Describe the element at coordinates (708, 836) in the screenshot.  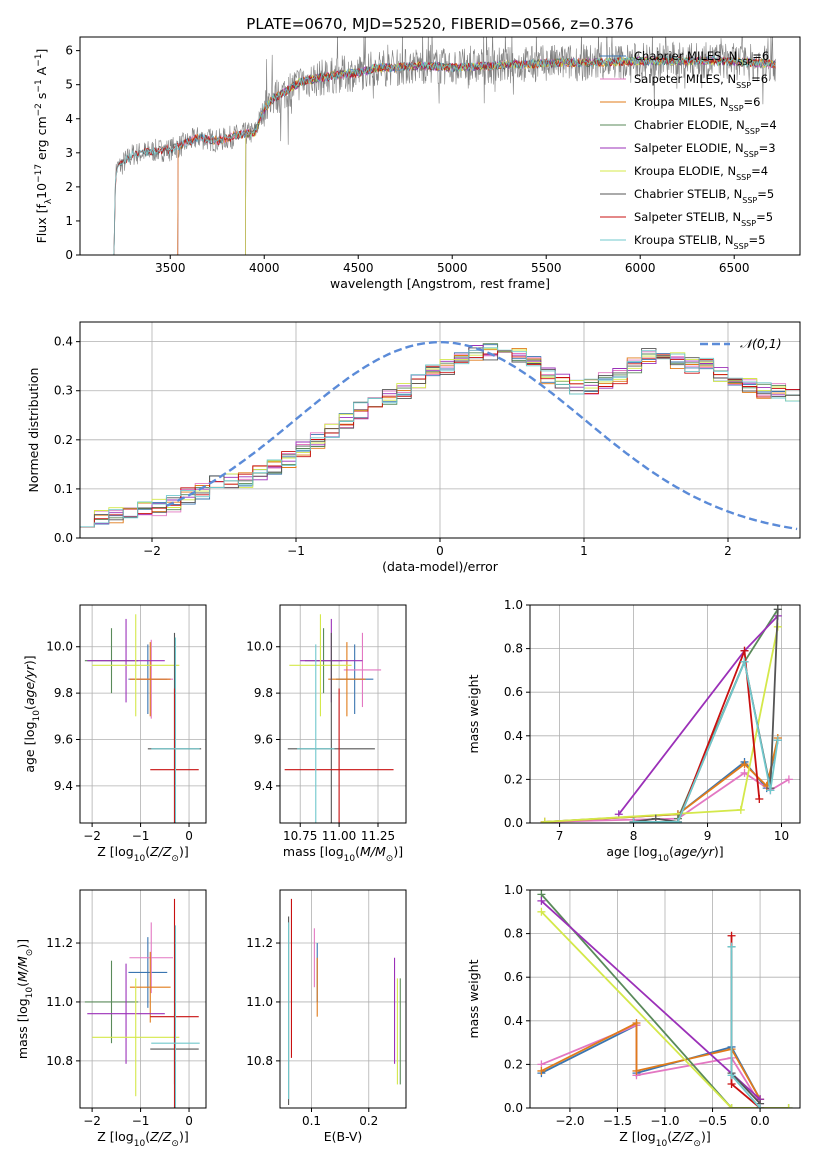
I see `x-tick-label: 9` at that location.